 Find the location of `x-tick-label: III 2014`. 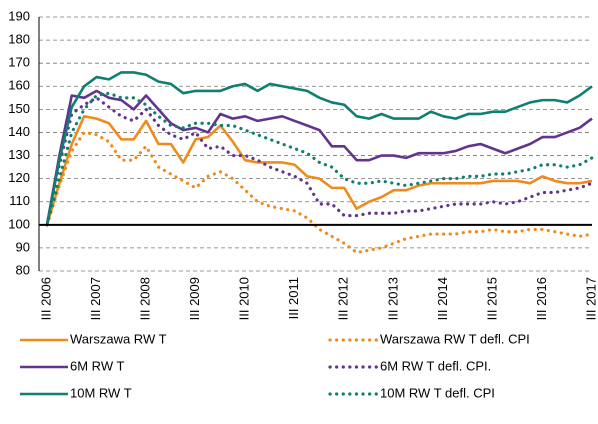

x-tick-label: III 2014 is located at coordinates (442, 298).